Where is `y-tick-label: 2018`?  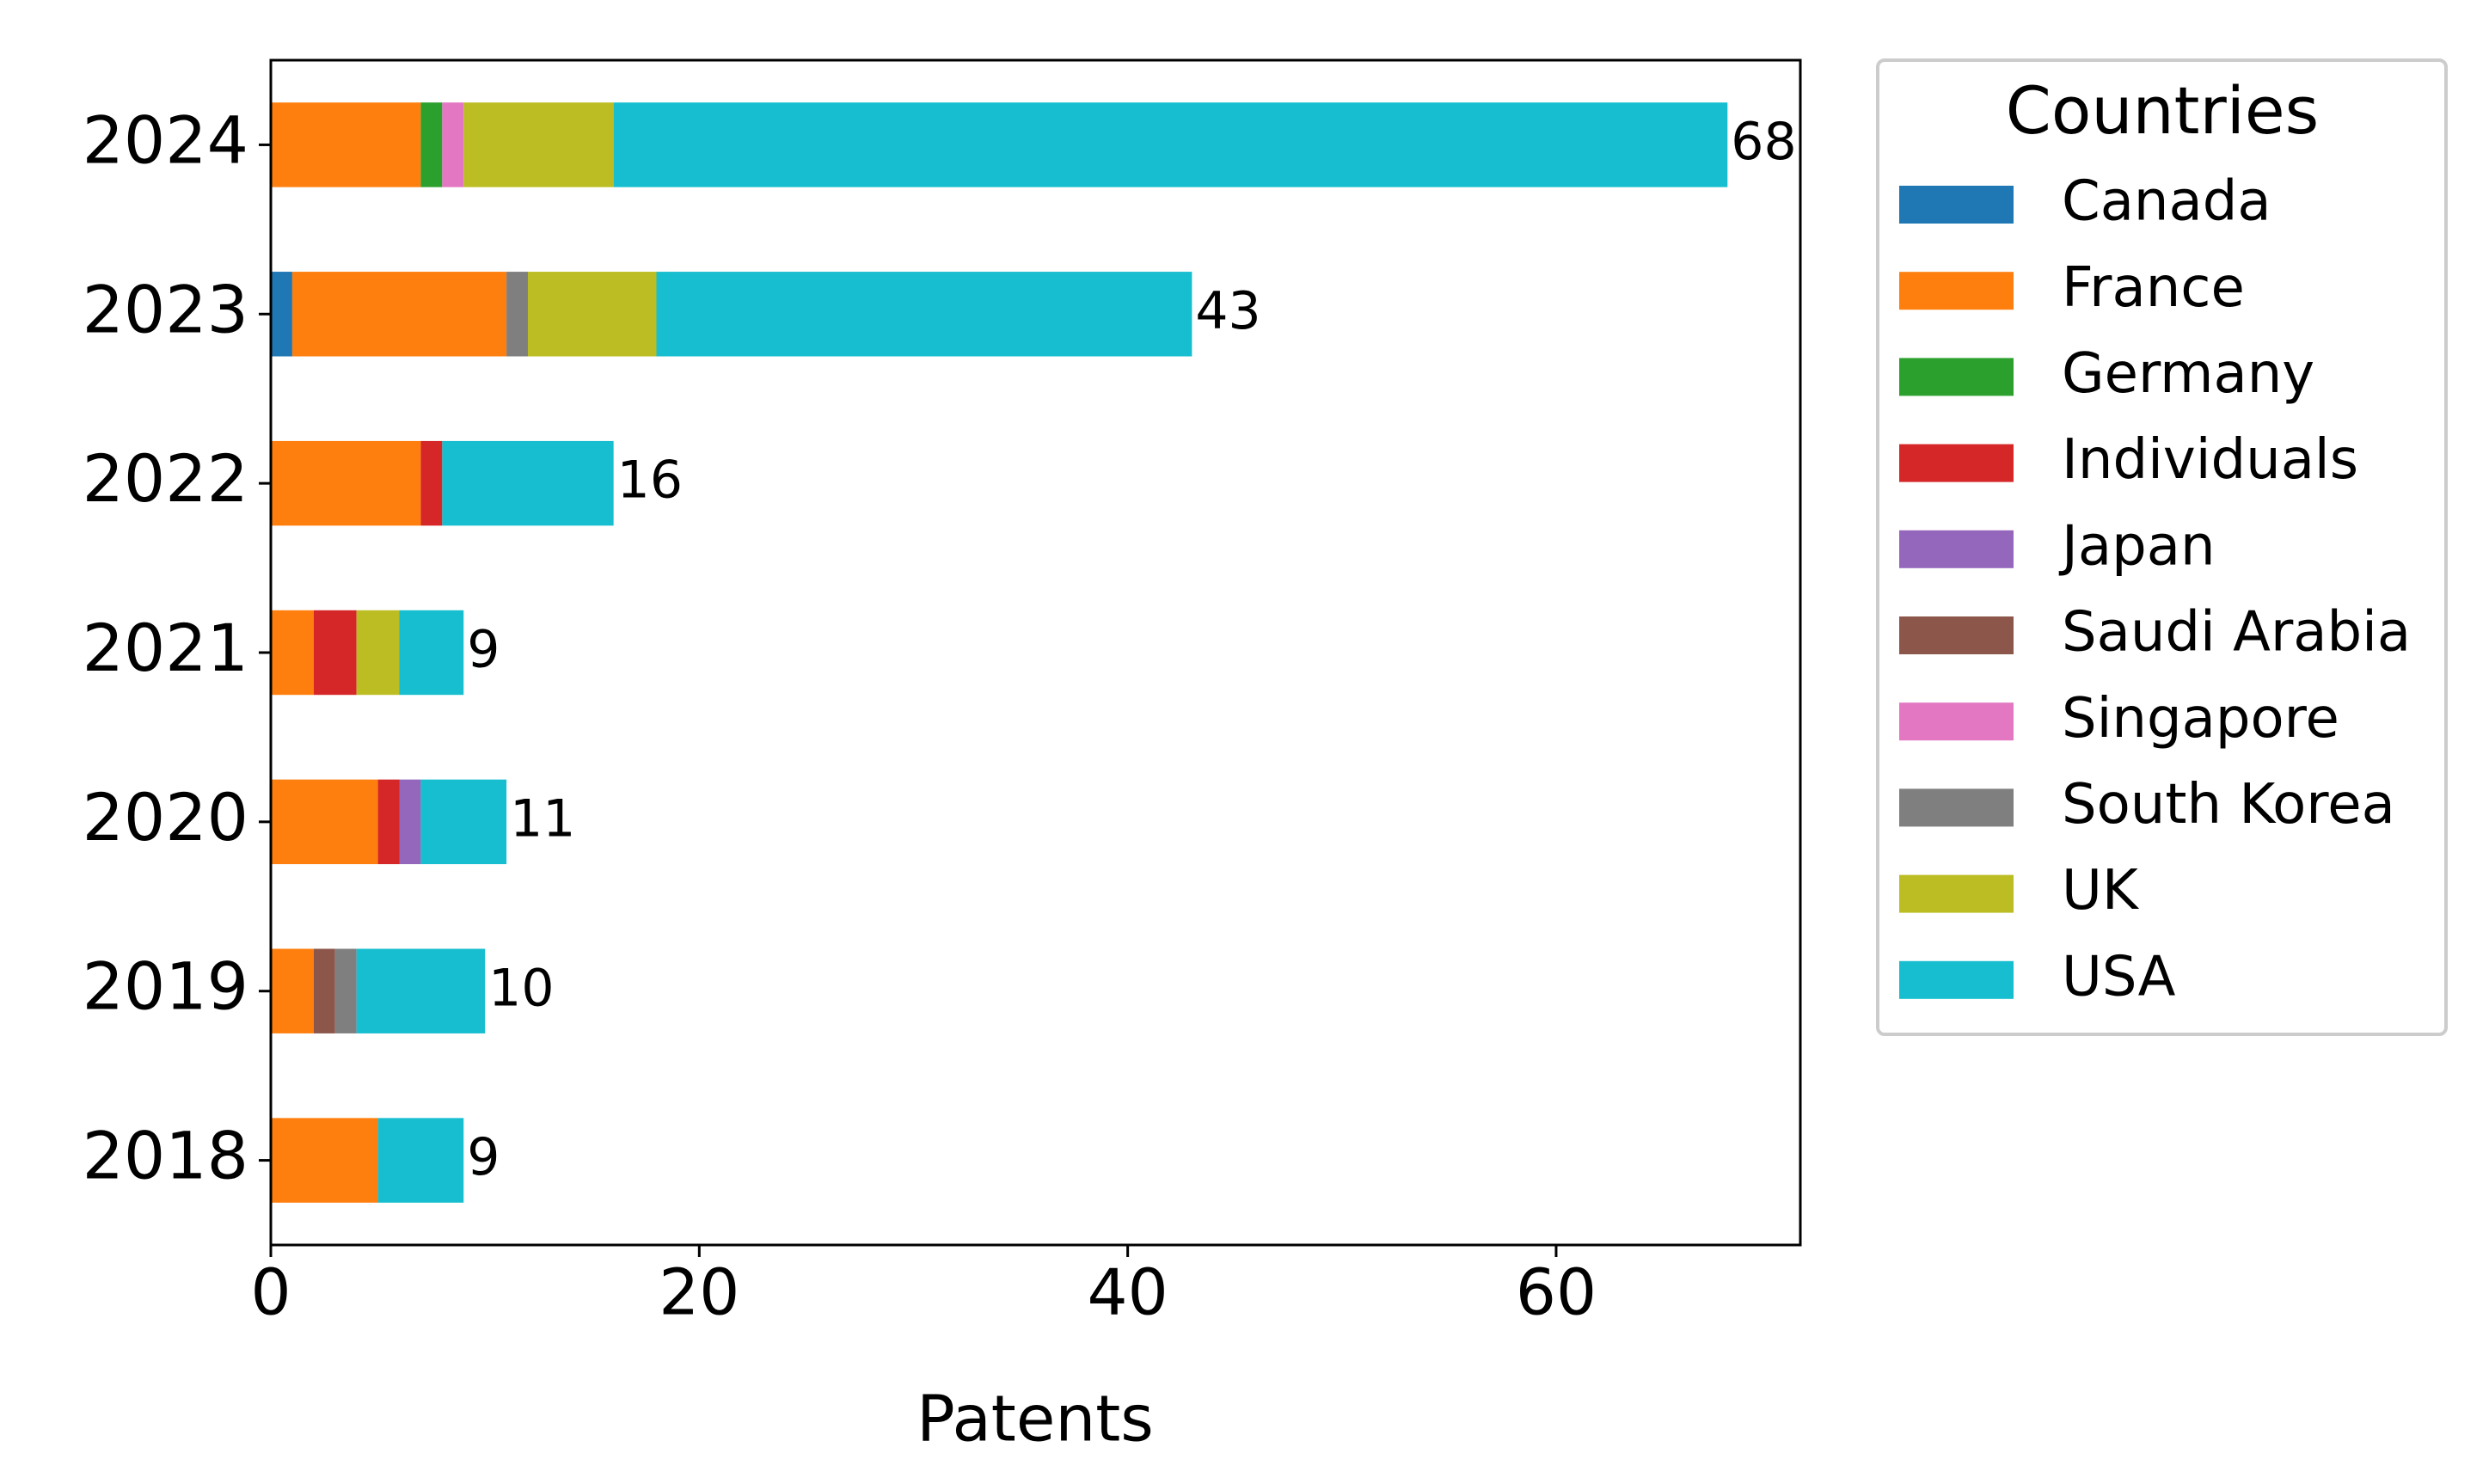
y-tick-label: 2018 is located at coordinates (166, 1156).